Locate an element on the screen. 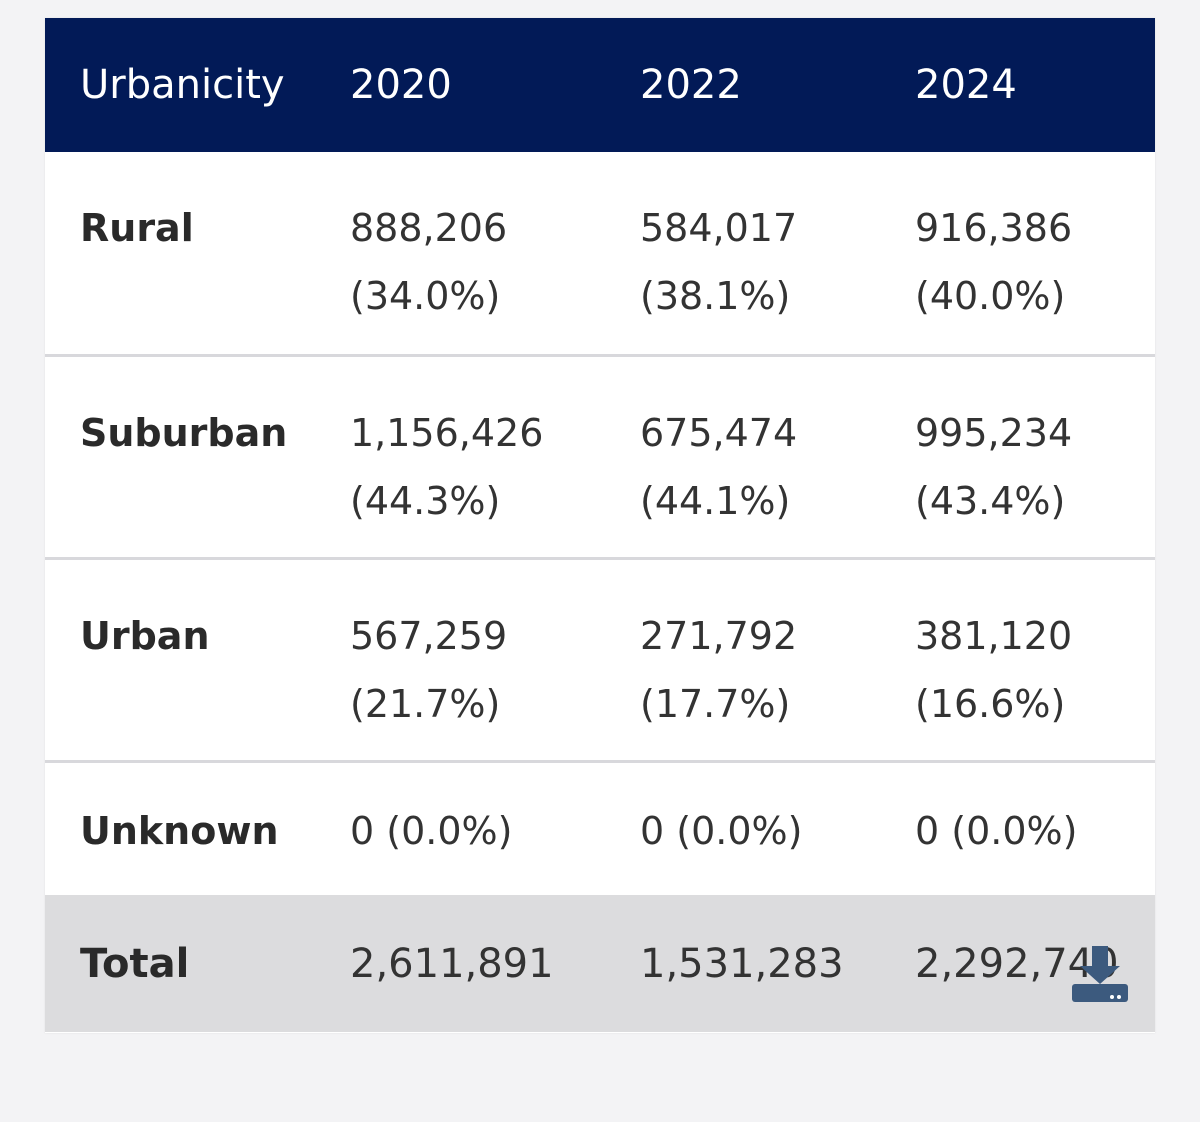  column-header-2020: 2020 is located at coordinates (401, 85).